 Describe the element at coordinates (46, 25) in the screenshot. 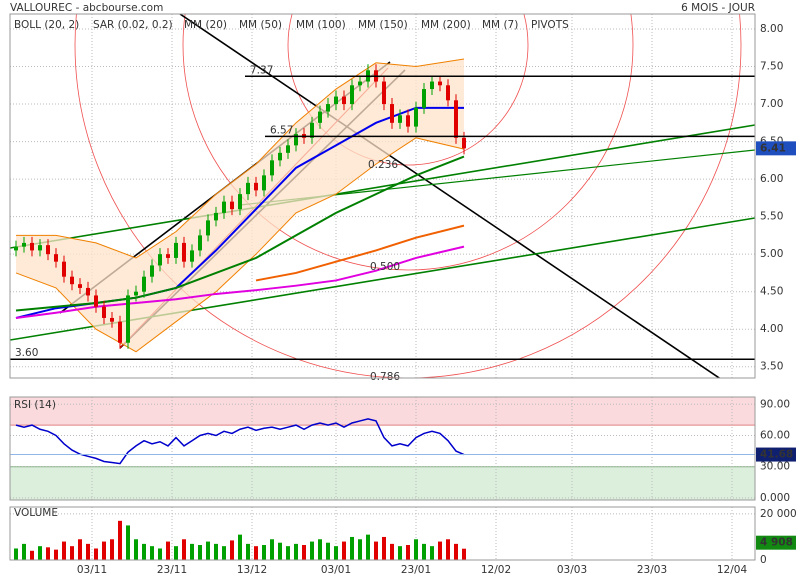

I see `legend-entry: BOLL (20, 2)` at that location.